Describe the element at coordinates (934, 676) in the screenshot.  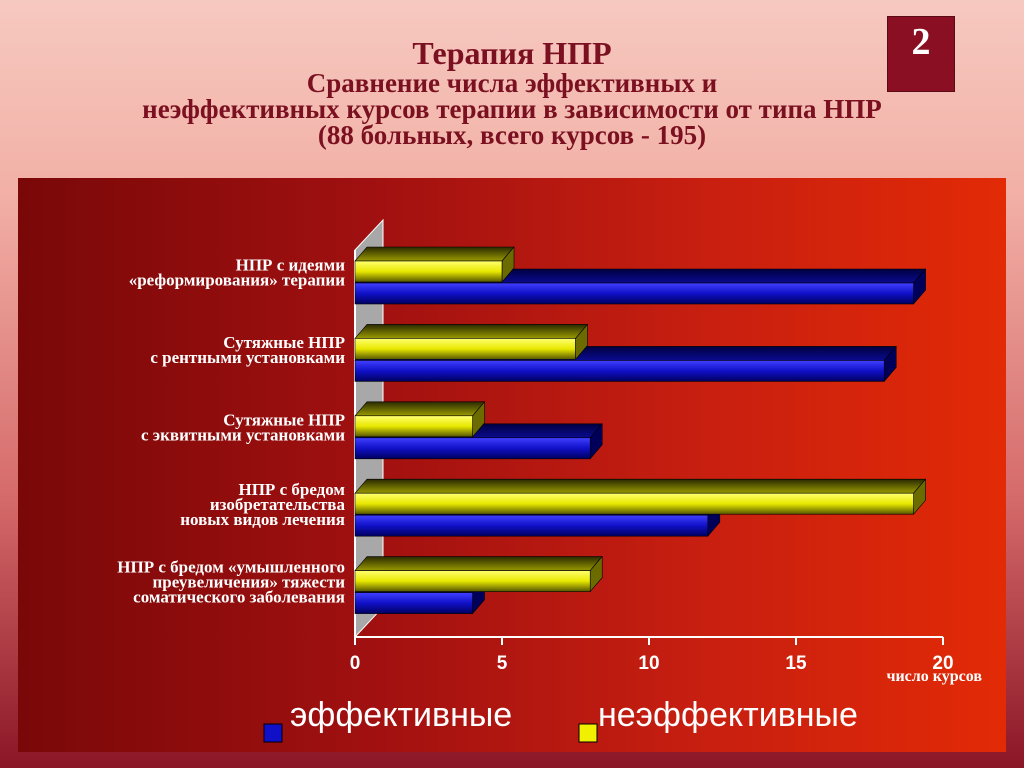
I see `x-axis-title: число курсов` at that location.